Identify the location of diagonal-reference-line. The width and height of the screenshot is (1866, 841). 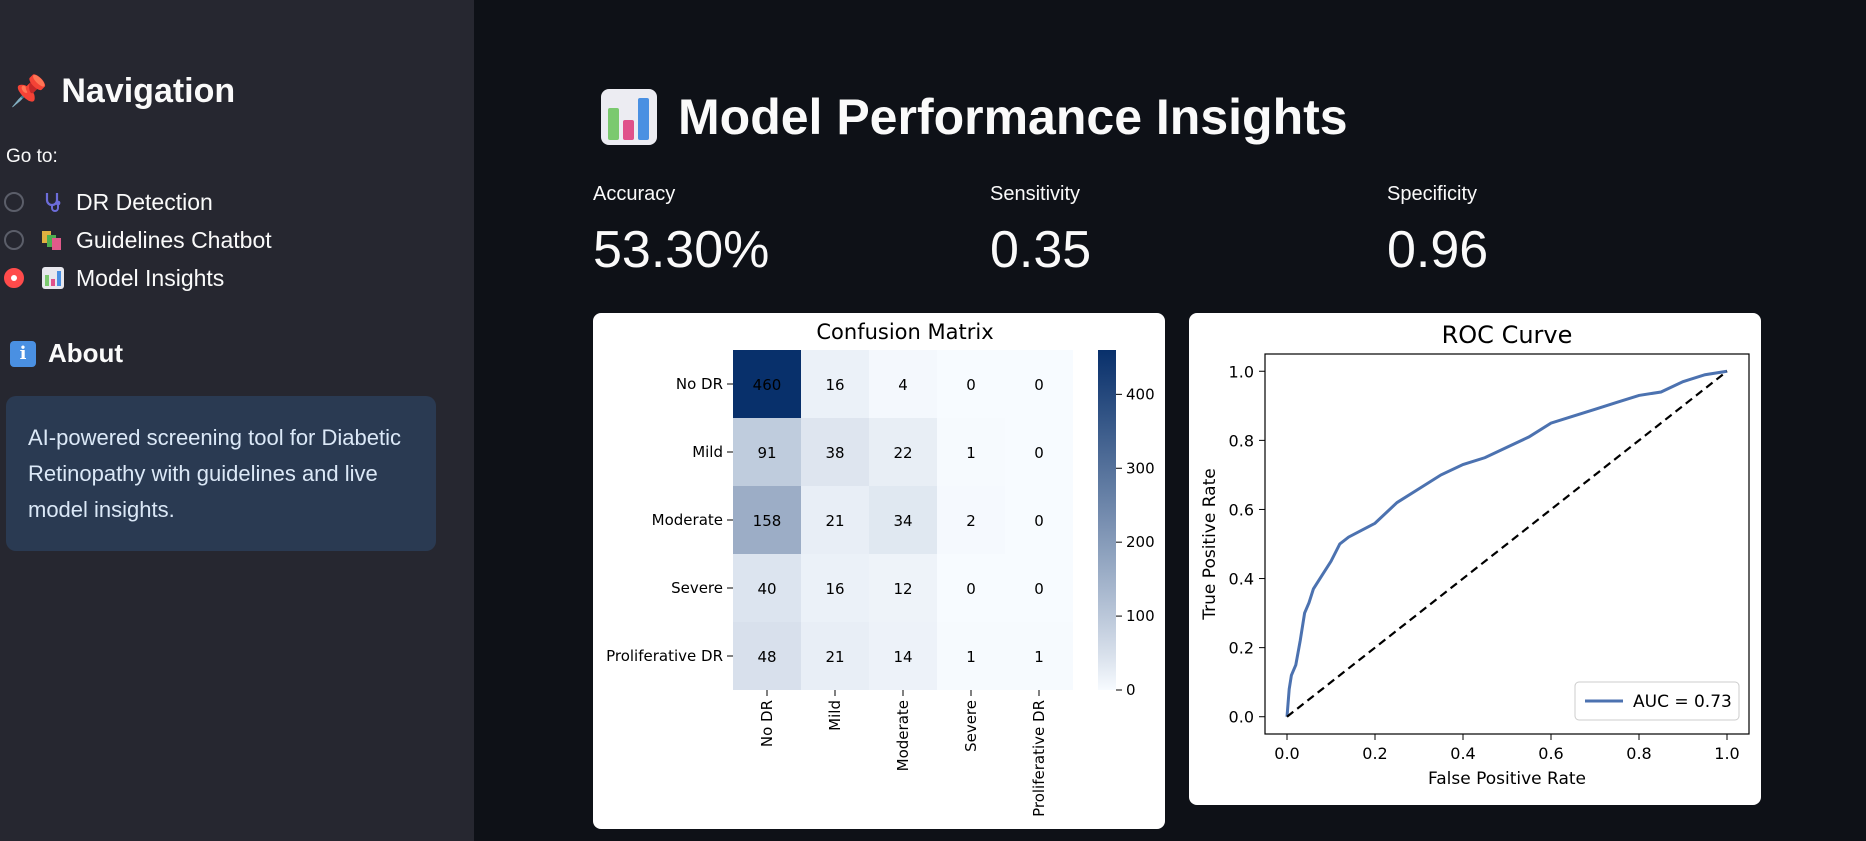
(1507, 544).